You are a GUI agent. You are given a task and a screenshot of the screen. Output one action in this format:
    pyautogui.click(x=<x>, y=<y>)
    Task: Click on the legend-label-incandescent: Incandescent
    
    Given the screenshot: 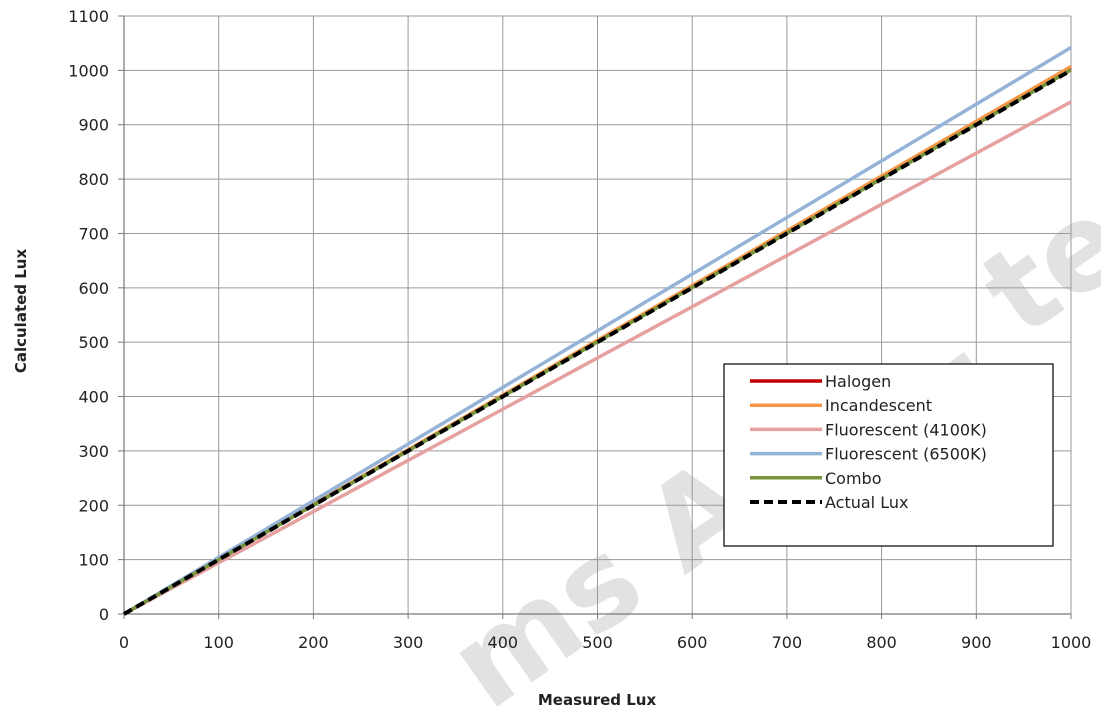 What is the action you would take?
    pyautogui.click(x=878, y=405)
    